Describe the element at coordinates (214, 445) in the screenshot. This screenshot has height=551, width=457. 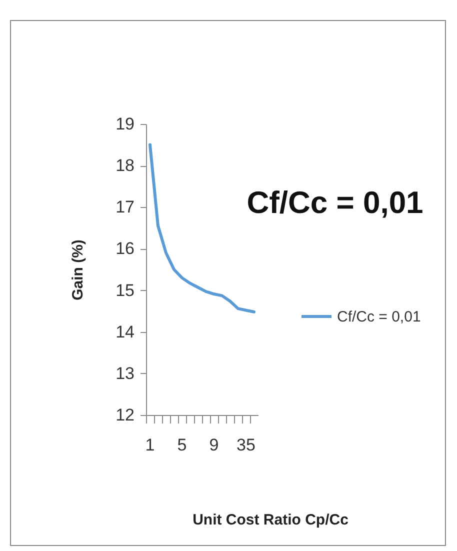
I see `x-tick-label: 9` at that location.